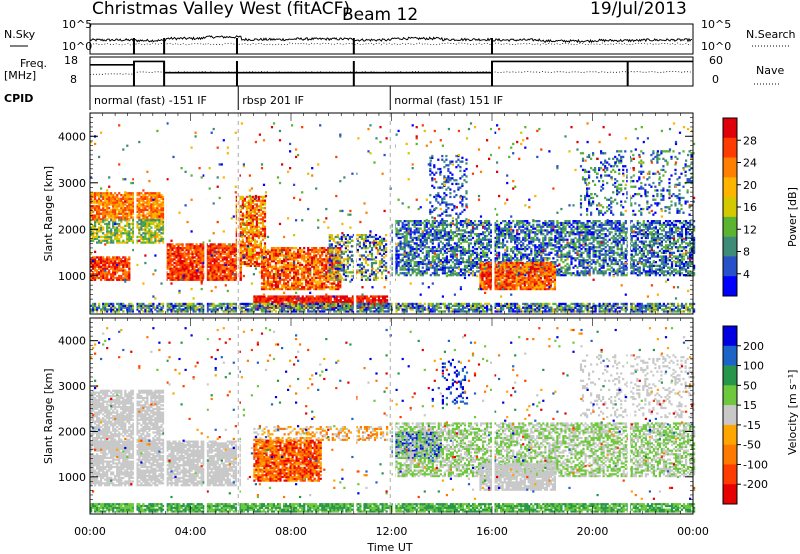 The image size is (800, 554). What do you see at coordinates (72, 341) in the screenshot?
I see `velocity-ytick-label-3: 4000` at bounding box center [72, 341].